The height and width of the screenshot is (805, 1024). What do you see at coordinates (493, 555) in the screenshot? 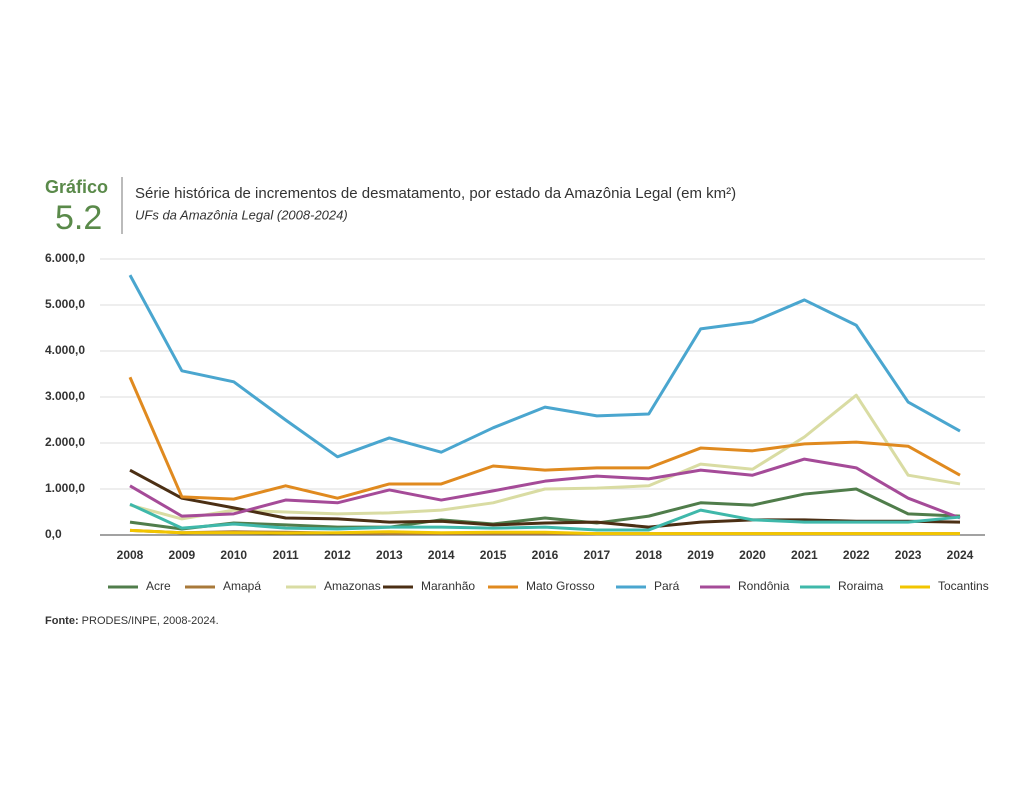
I see `x-tick-label: 2015` at bounding box center [493, 555].